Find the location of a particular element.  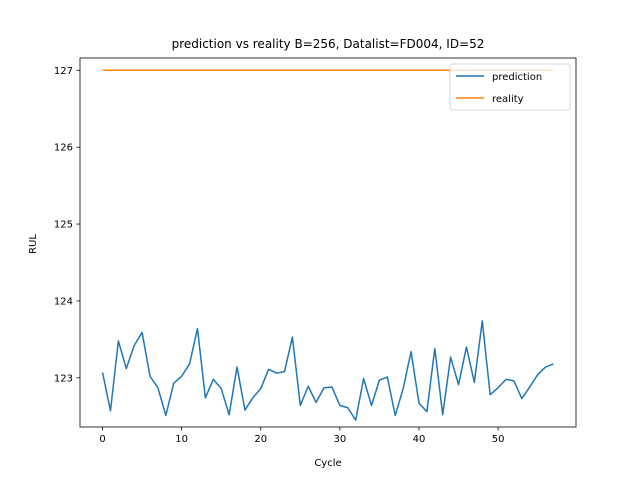

legend: prediction reality is located at coordinates (510, 87).